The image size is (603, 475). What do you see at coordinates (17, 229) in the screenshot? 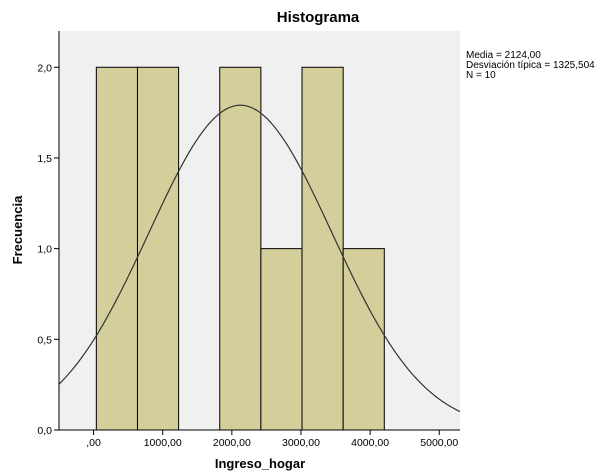
I see `y-axis-label: Frecuencia` at bounding box center [17, 229].